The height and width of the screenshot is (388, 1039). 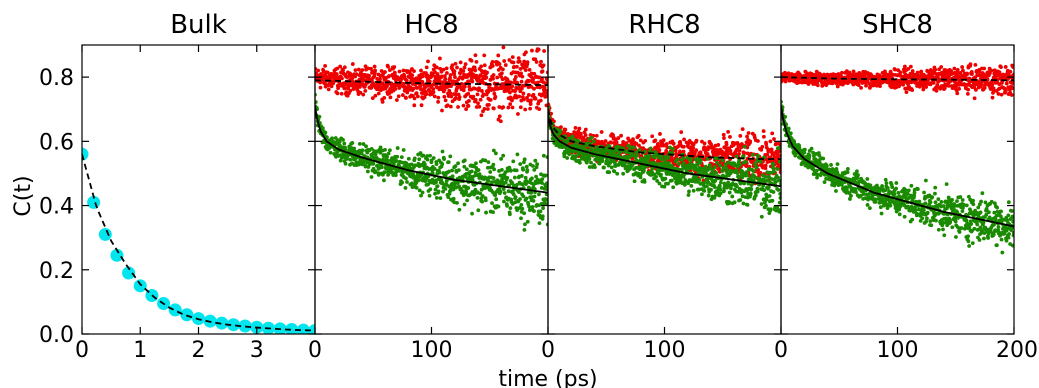 I want to click on plot-area, so click(x=431, y=138).